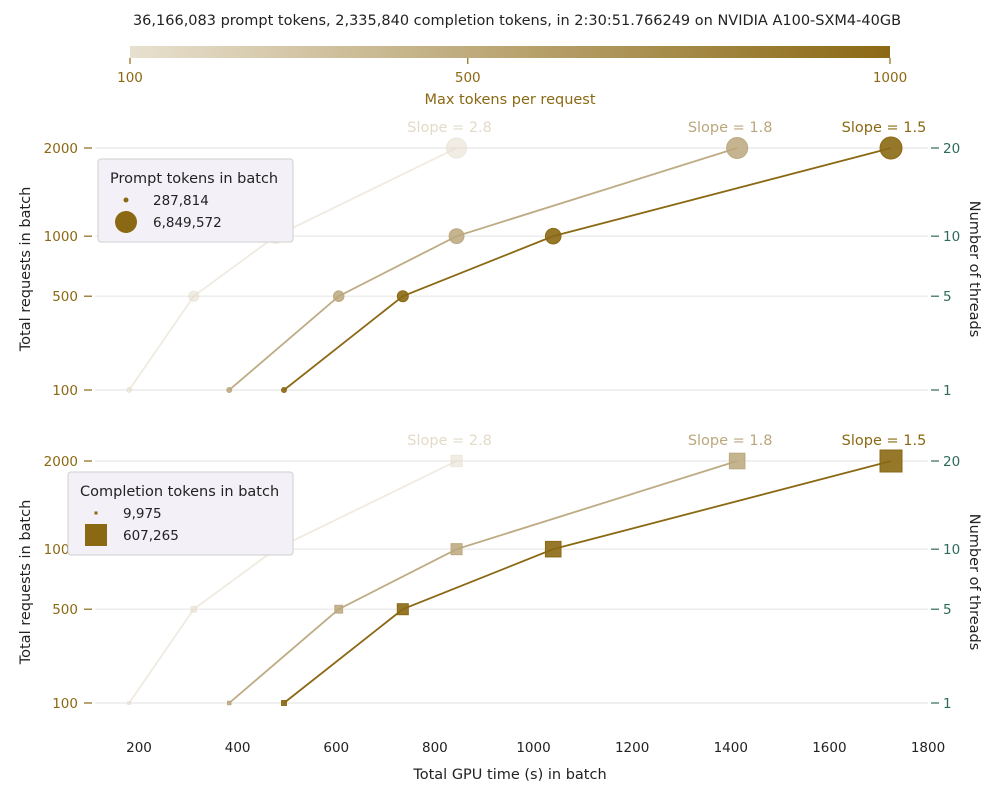 The width and height of the screenshot is (1000, 800). What do you see at coordinates (142, 514) in the screenshot?
I see `legend-entry-label: 9,975` at bounding box center [142, 514].